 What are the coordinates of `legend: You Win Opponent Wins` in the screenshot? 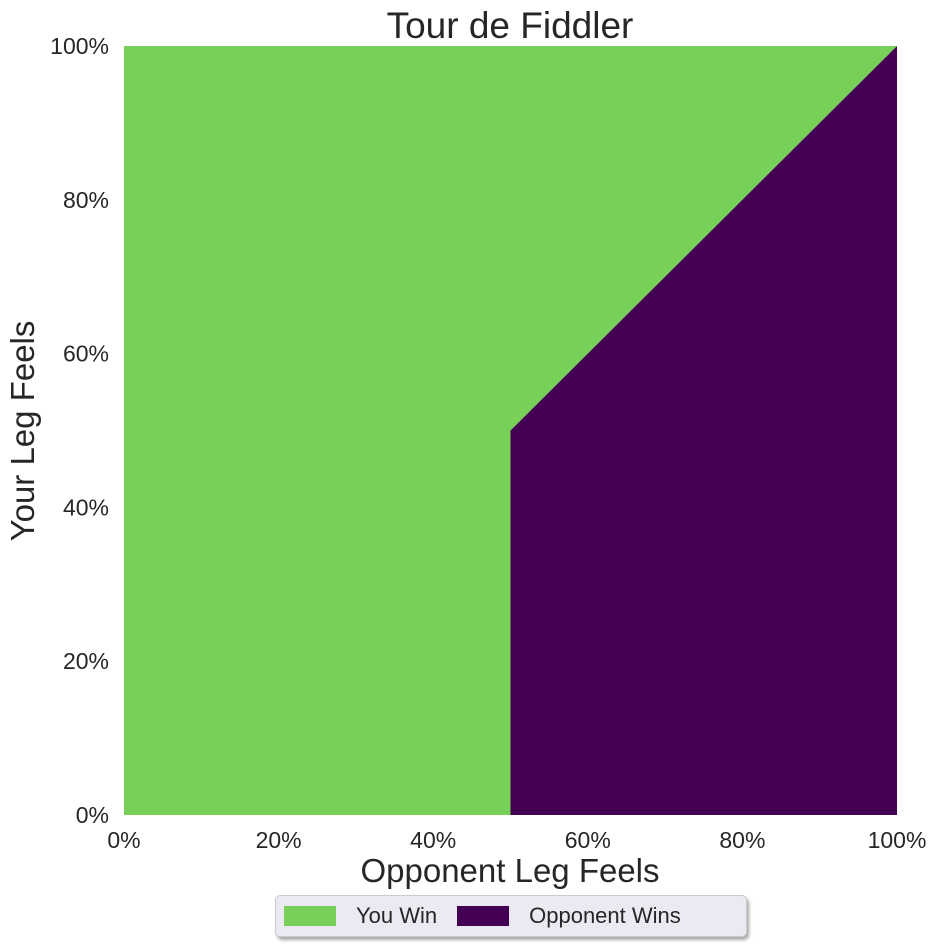 It's located at (511, 916).